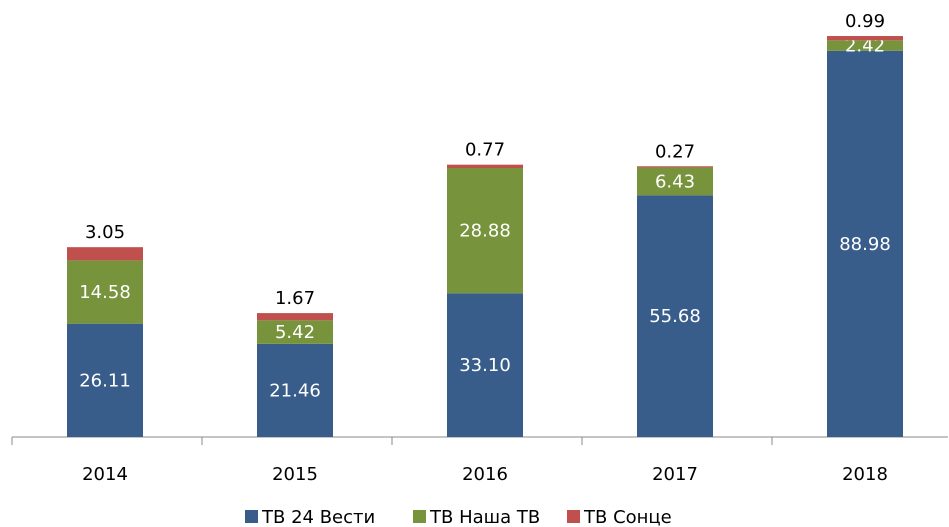 The width and height of the screenshot is (949, 527). Describe the element at coordinates (484, 517) in the screenshot. I see `legend-label: ТВ Наша ТВ` at that location.